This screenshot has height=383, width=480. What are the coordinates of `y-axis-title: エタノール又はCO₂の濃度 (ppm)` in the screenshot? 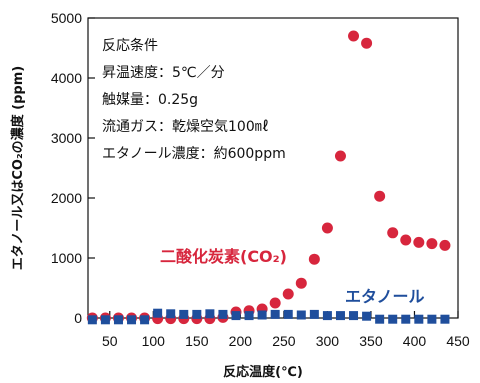 It's located at (18, 168).